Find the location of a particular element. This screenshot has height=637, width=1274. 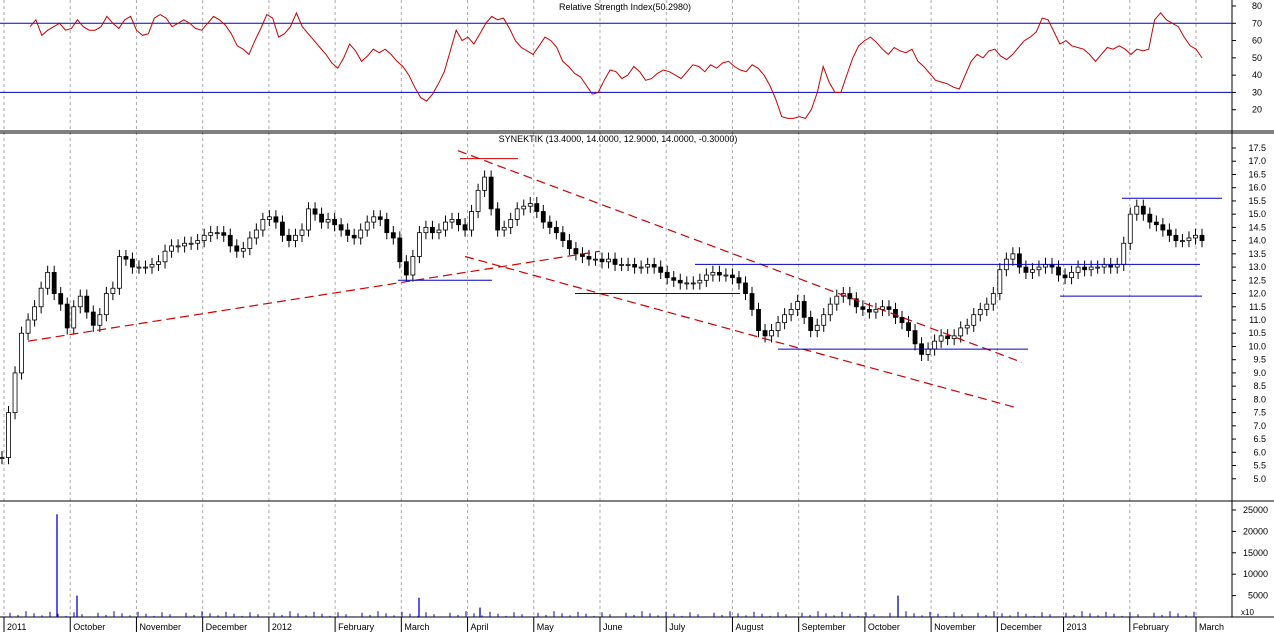

price-y-tick-label: 13.0 is located at coordinates (1257, 267).